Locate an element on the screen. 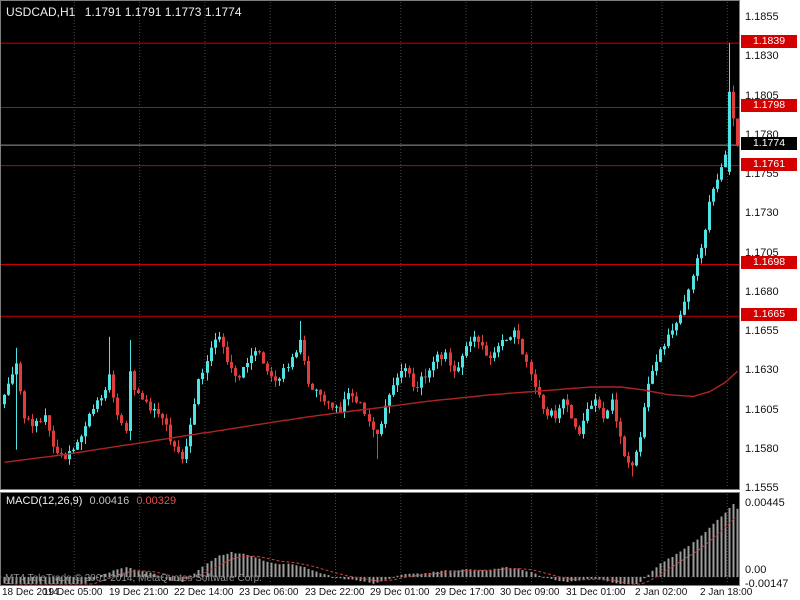  macd-main-value: 0.00416 is located at coordinates (109, 501).